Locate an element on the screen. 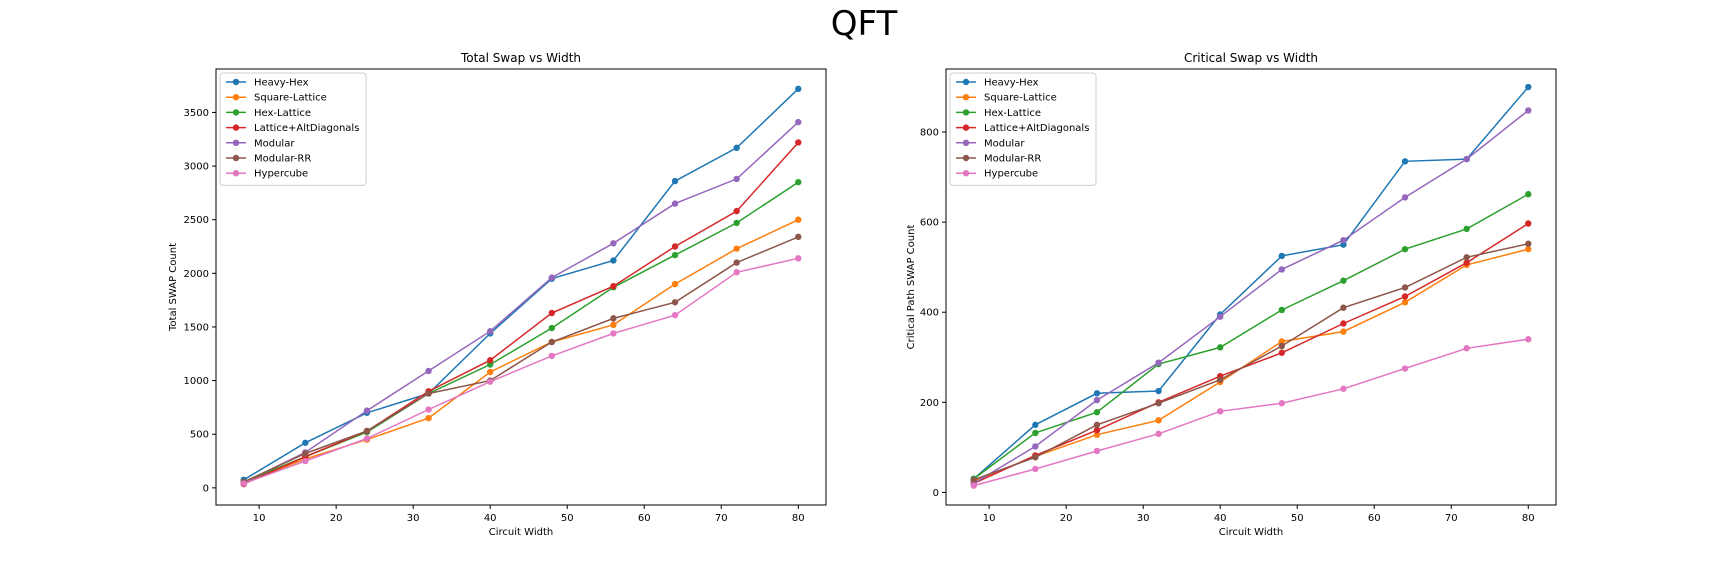  x-tick-label: 30 is located at coordinates (413, 518).